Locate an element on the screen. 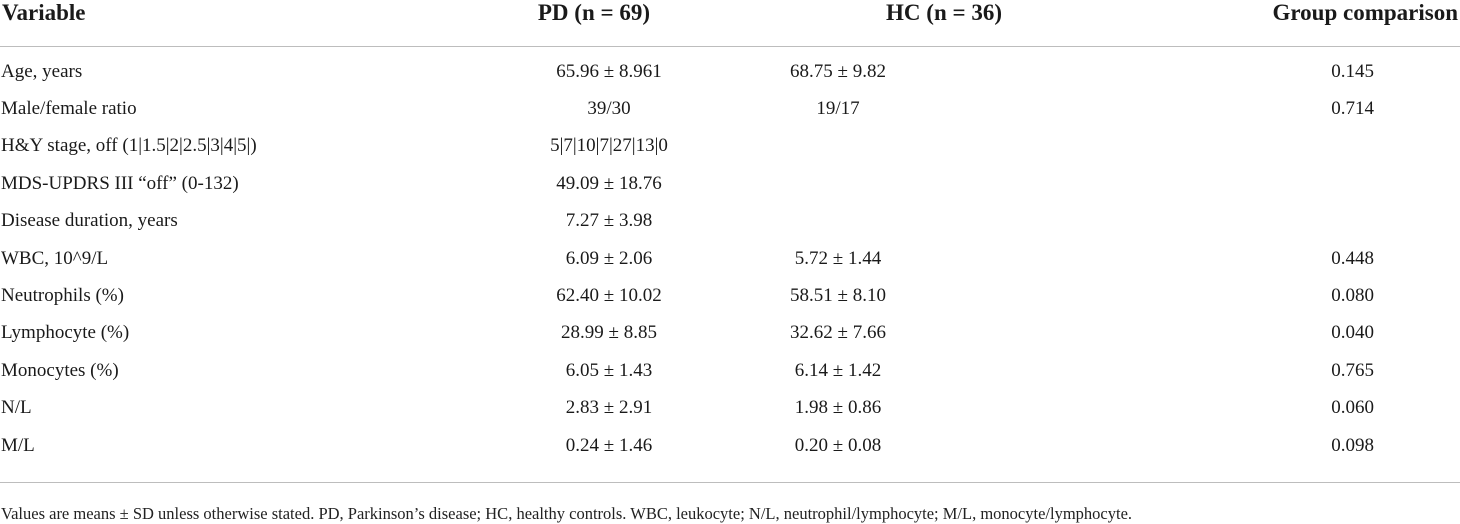 The height and width of the screenshot is (524, 1460). cell-variable: WBC, 10^9/L is located at coordinates (55, 258).